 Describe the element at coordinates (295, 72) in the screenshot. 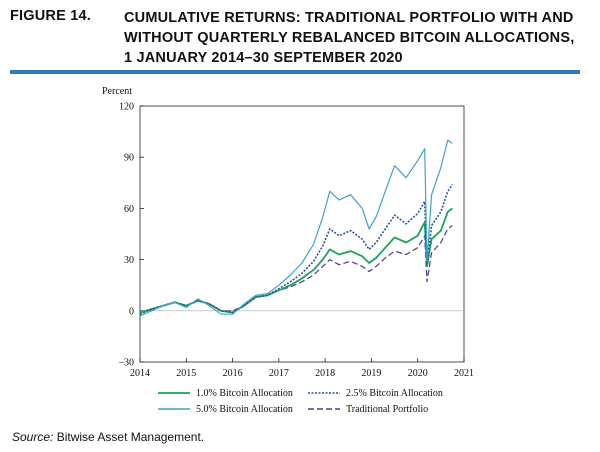

I see `header-rule` at that location.